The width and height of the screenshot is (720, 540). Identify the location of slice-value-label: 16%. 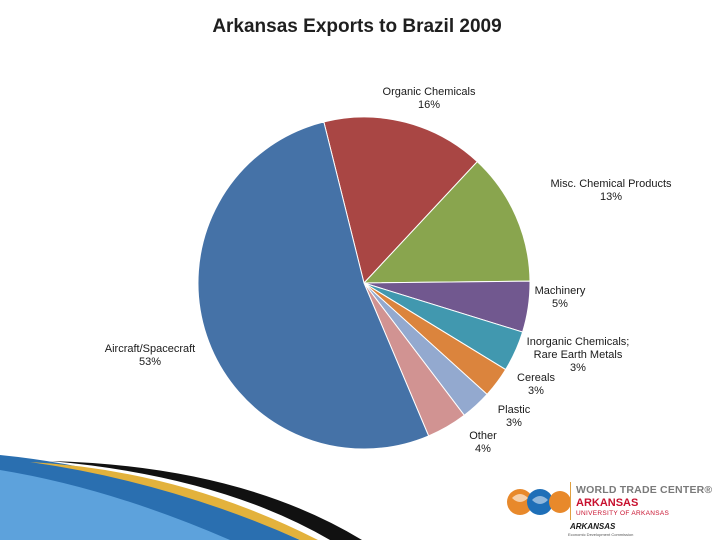
(429, 105).